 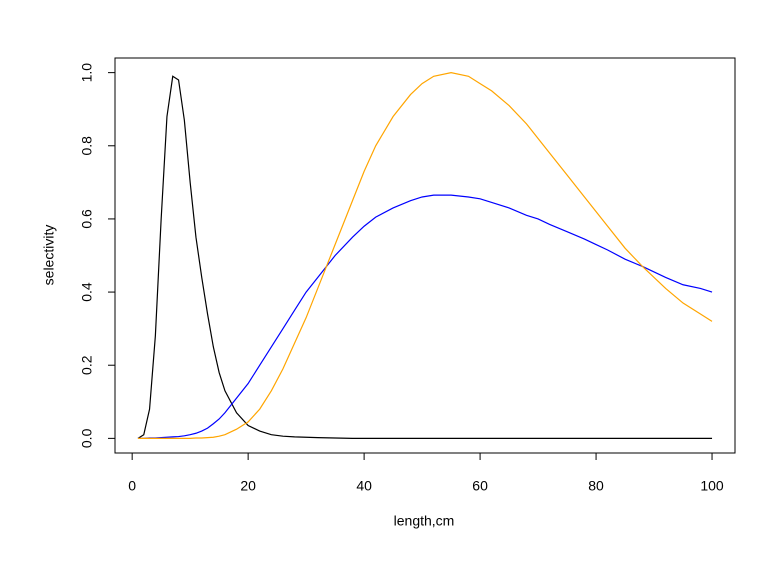 I want to click on x-tick-label: 0, so click(x=132, y=486).